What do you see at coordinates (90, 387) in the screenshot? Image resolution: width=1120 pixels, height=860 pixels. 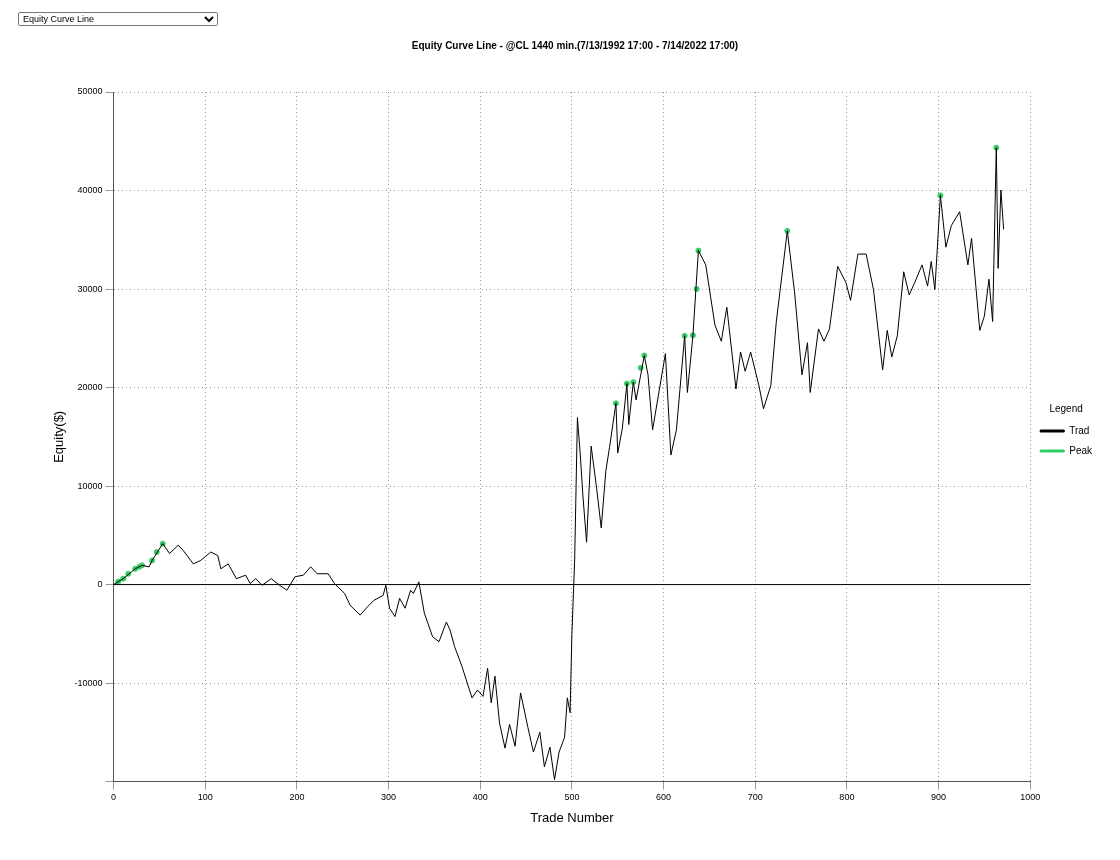 I see `y-tick-label: 20000` at bounding box center [90, 387].